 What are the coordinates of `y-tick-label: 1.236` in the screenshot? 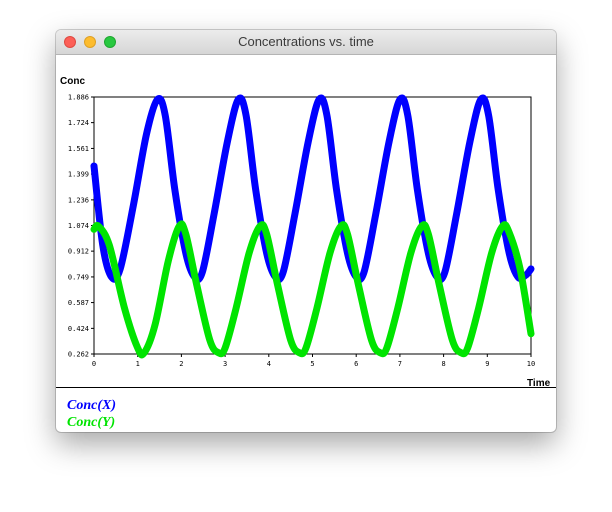 It's located at (78, 200).